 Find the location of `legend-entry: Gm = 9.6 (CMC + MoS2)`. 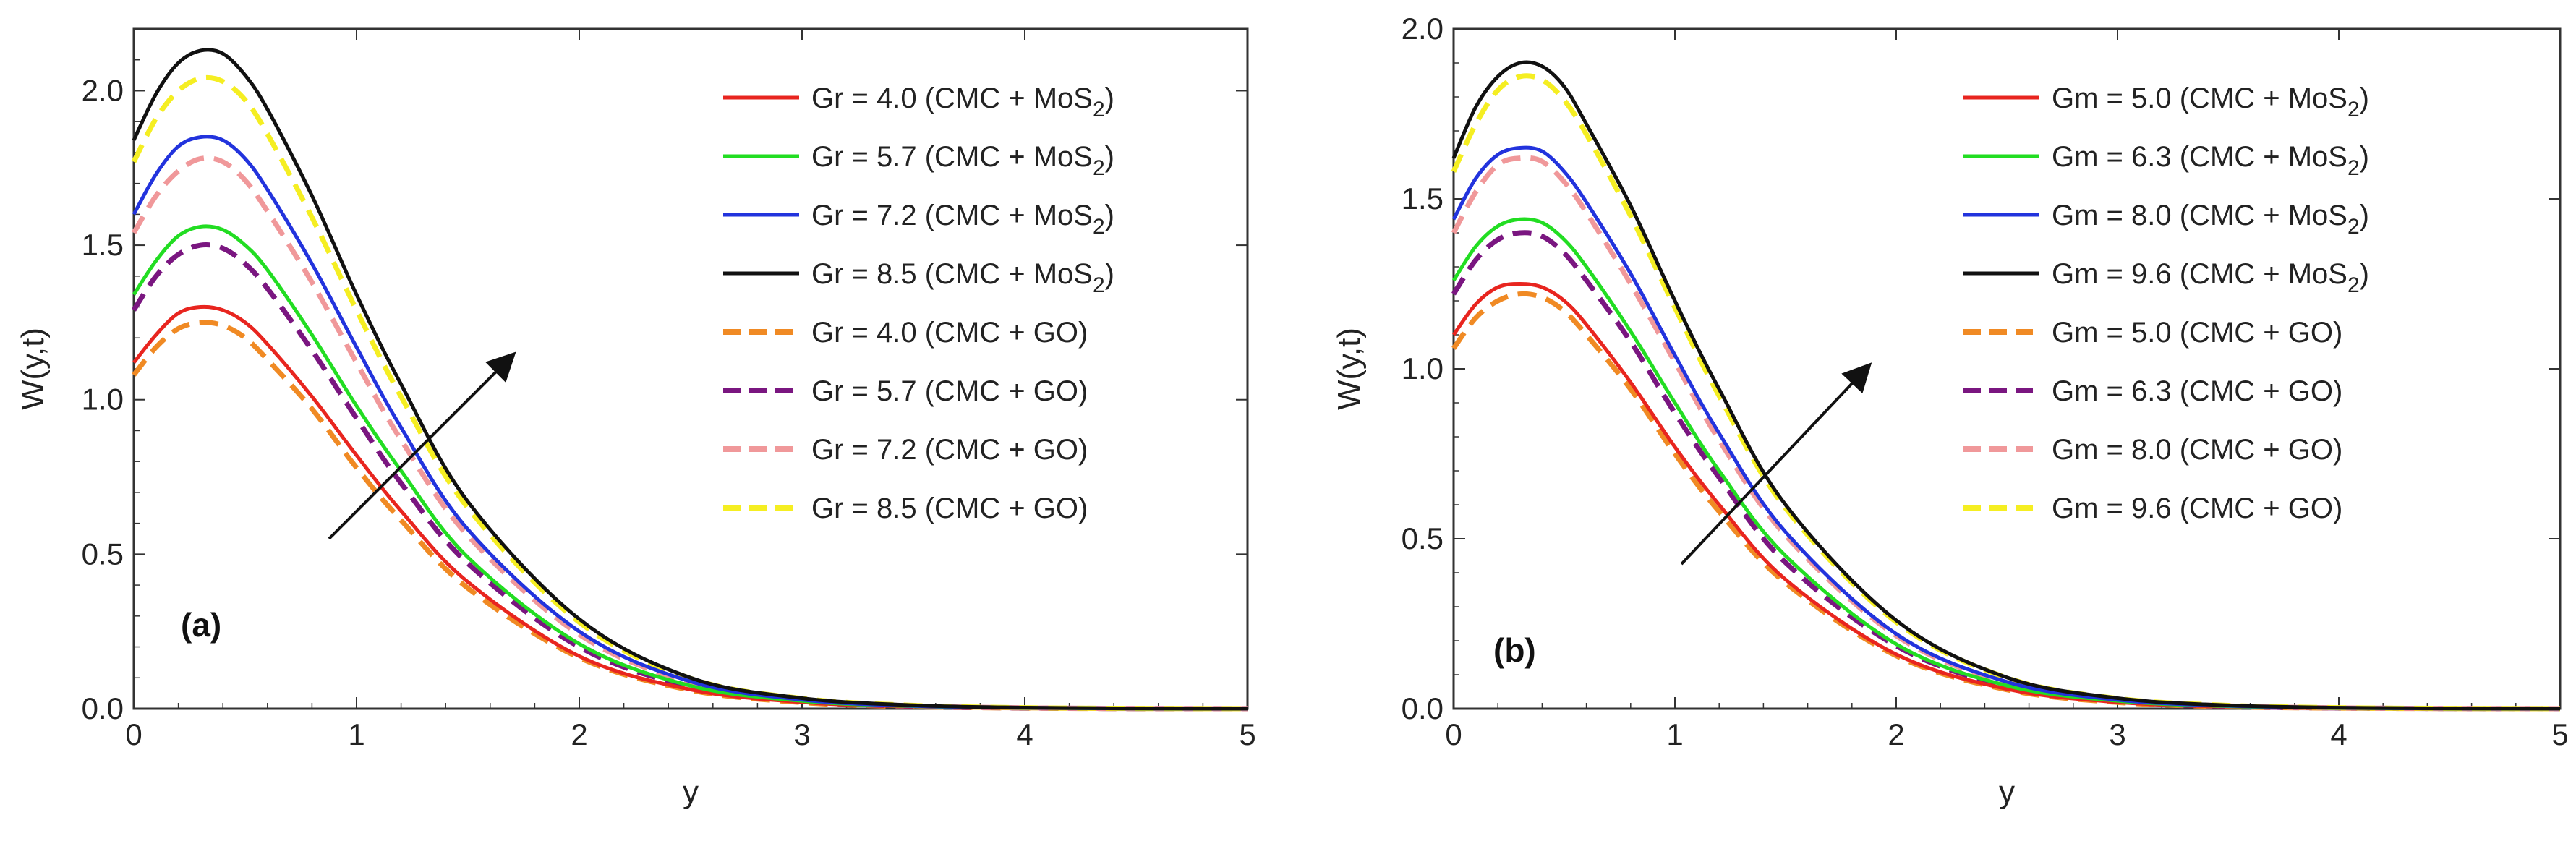

legend-entry: Gm = 9.6 (CMC + MoS2) is located at coordinates (2210, 277).